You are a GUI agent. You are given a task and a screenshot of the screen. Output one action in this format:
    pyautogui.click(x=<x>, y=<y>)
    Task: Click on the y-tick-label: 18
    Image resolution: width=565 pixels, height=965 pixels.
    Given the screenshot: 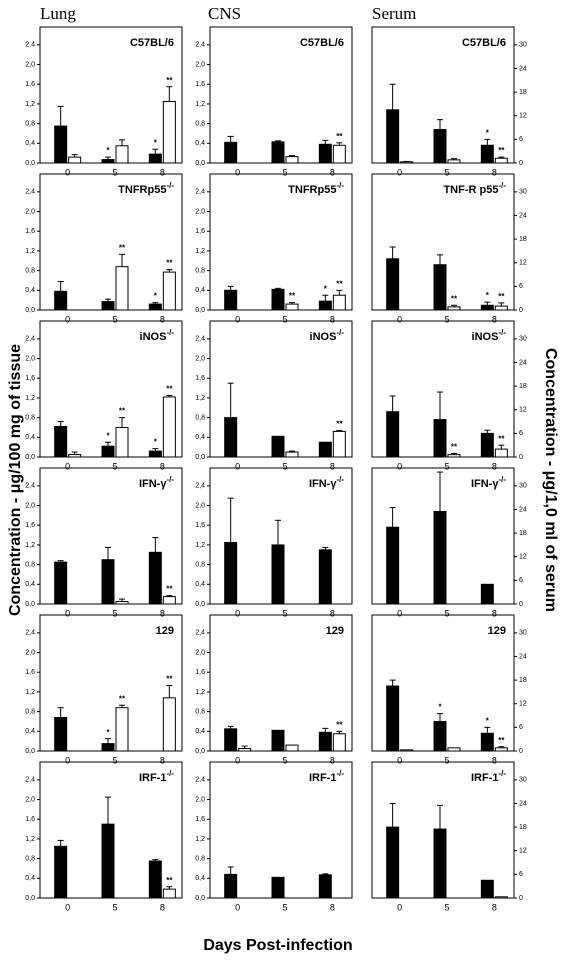 What is the action you would take?
    pyautogui.click(x=523, y=239)
    